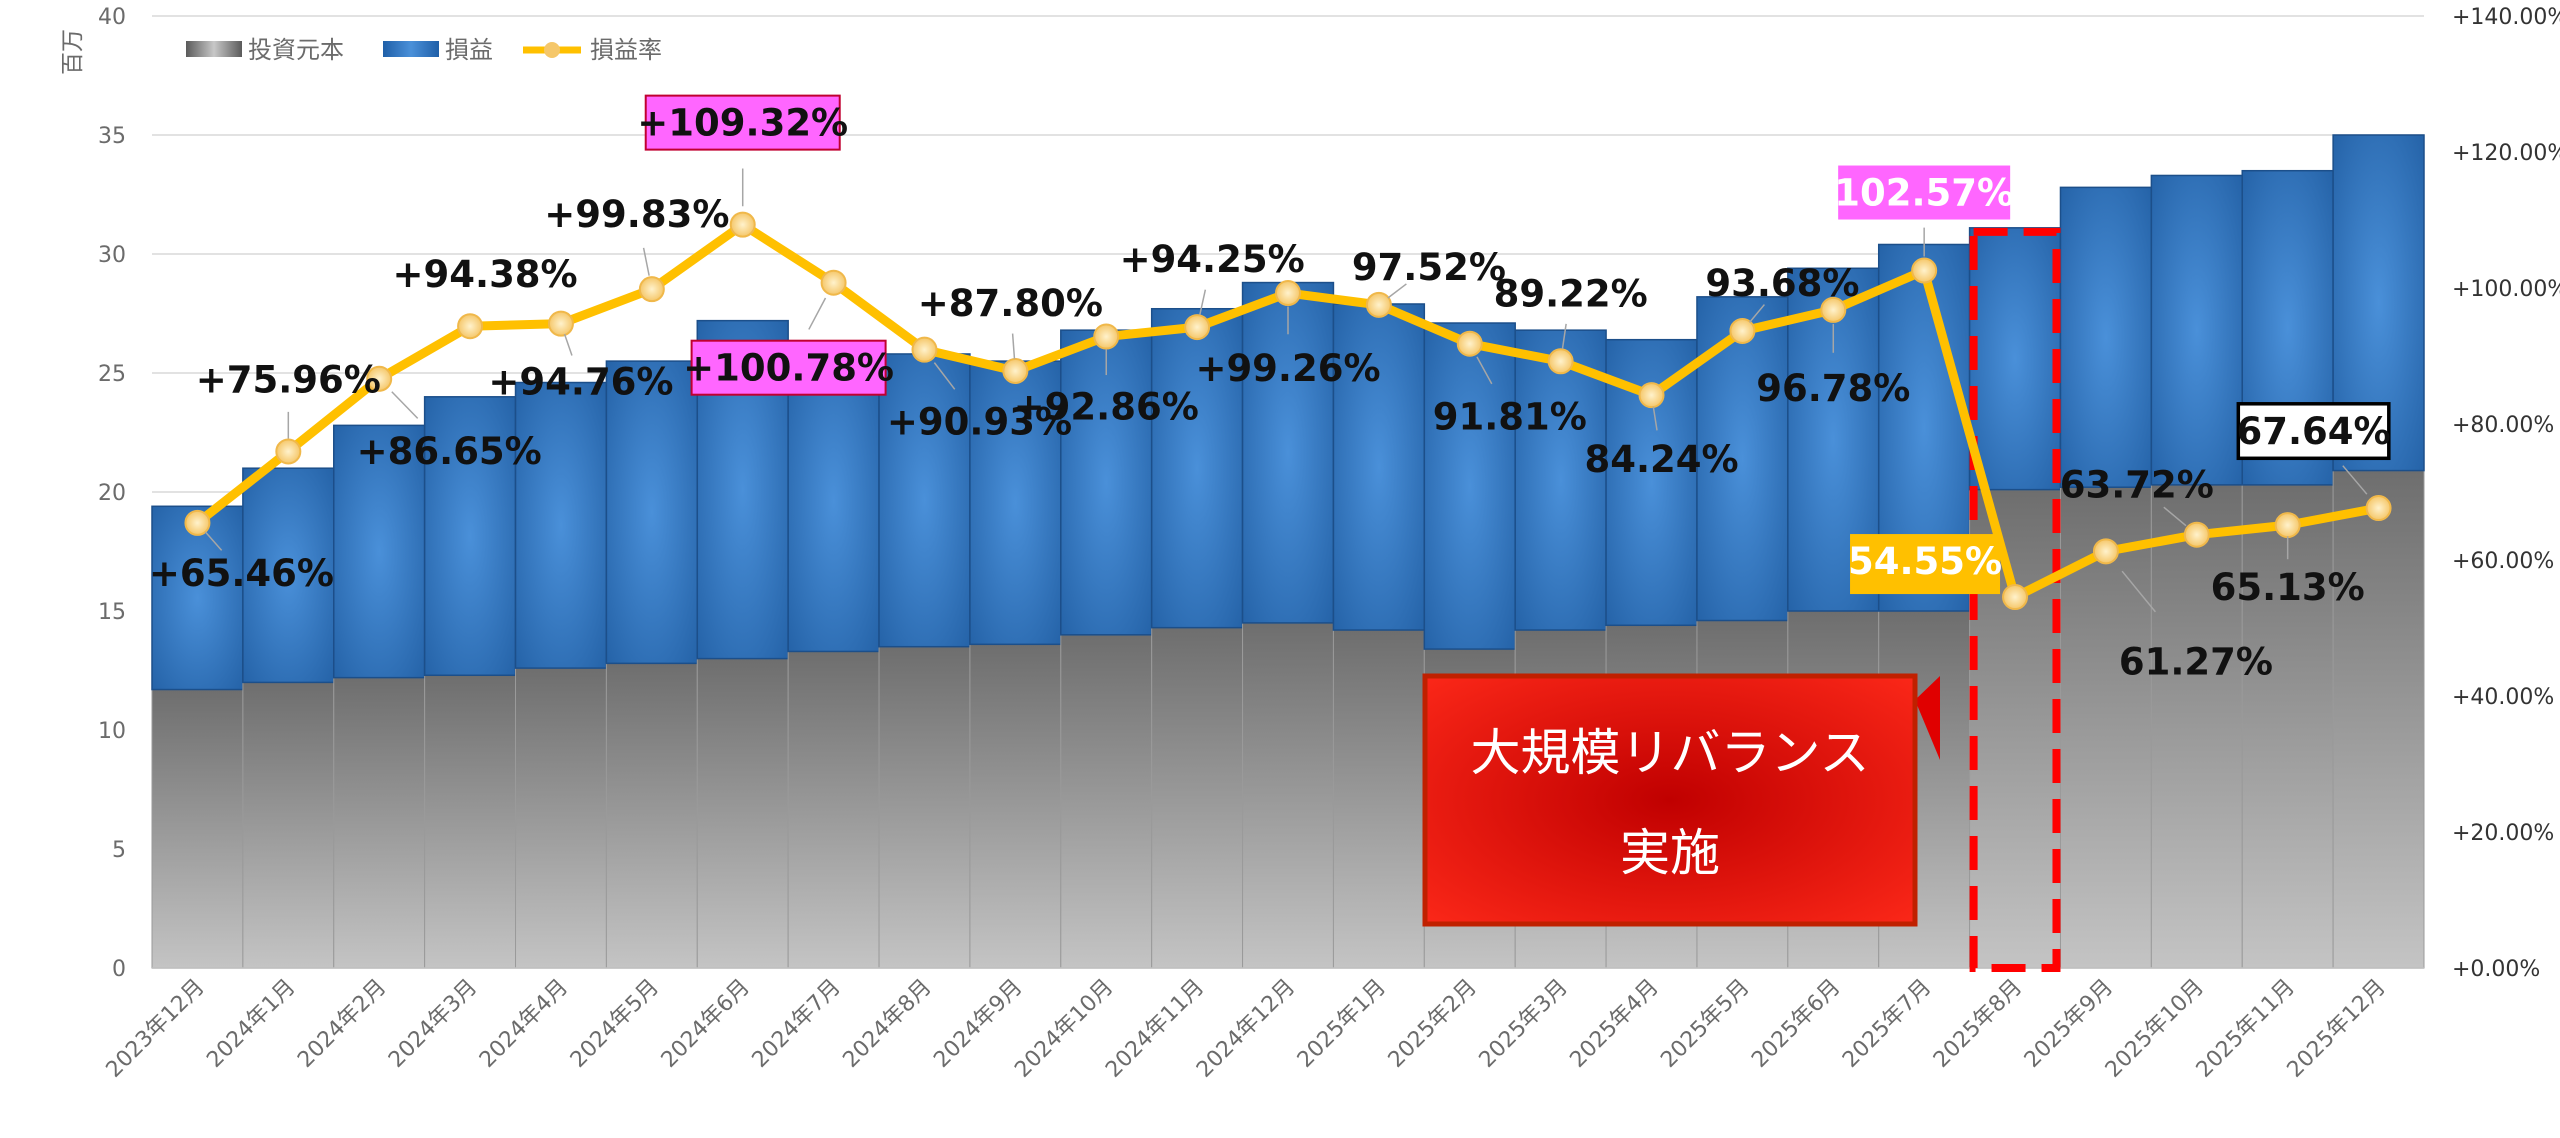 The height and width of the screenshot is (1138, 2560). Describe the element at coordinates (1927, 718) in the screenshot. I see `callout-pointer` at that location.